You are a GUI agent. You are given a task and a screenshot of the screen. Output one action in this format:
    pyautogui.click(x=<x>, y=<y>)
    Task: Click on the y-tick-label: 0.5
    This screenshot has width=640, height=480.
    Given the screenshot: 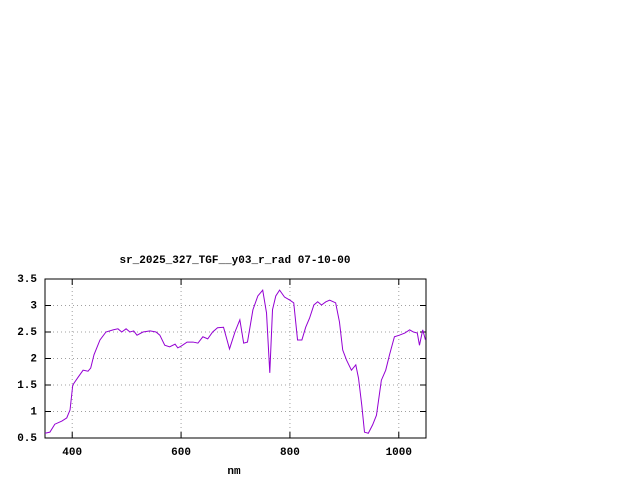 What is the action you would take?
    pyautogui.click(x=27, y=439)
    